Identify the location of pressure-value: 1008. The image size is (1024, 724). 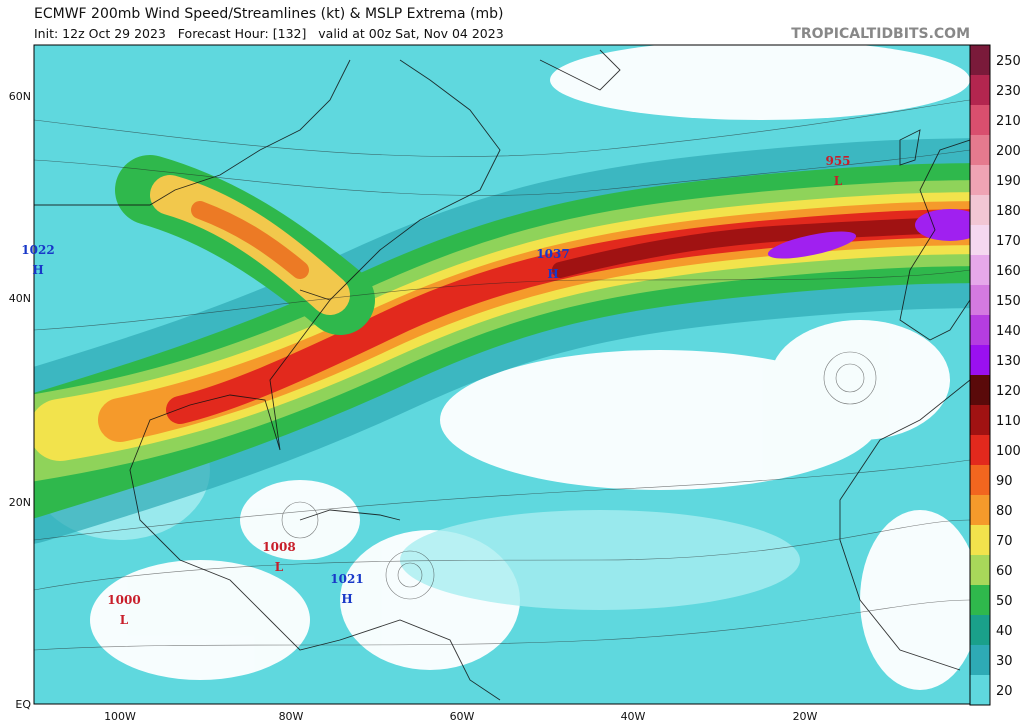
(278, 547).